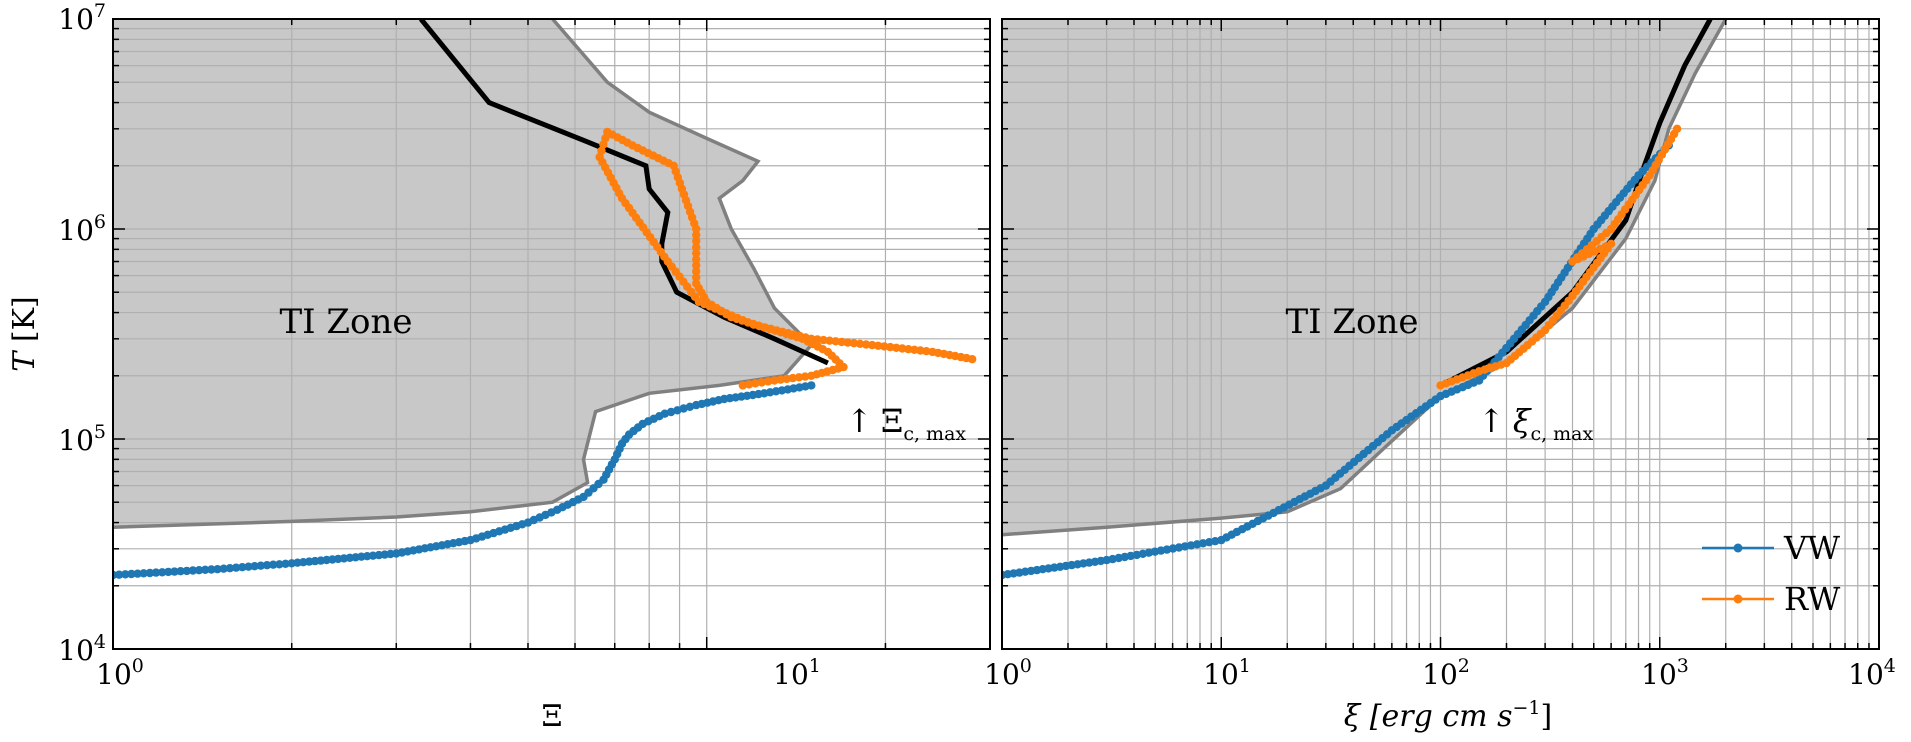  I want to click on legend-marker-vw, so click(1738, 548).